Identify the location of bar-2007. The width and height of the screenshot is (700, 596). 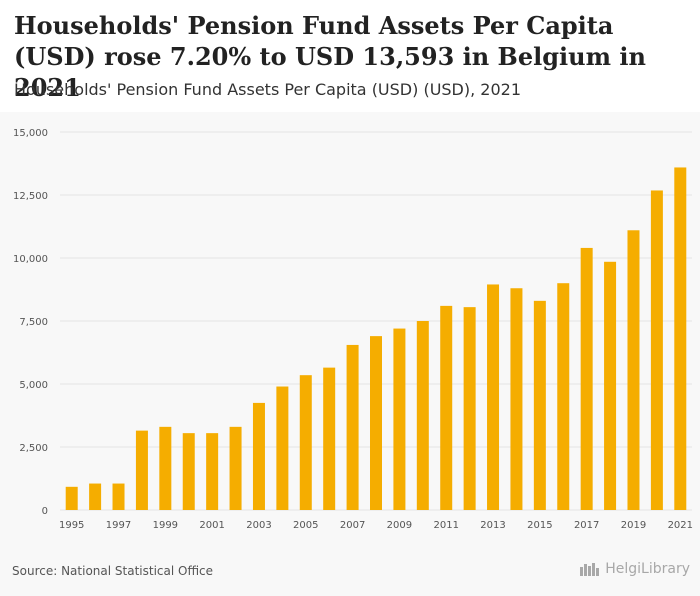
(352, 427).